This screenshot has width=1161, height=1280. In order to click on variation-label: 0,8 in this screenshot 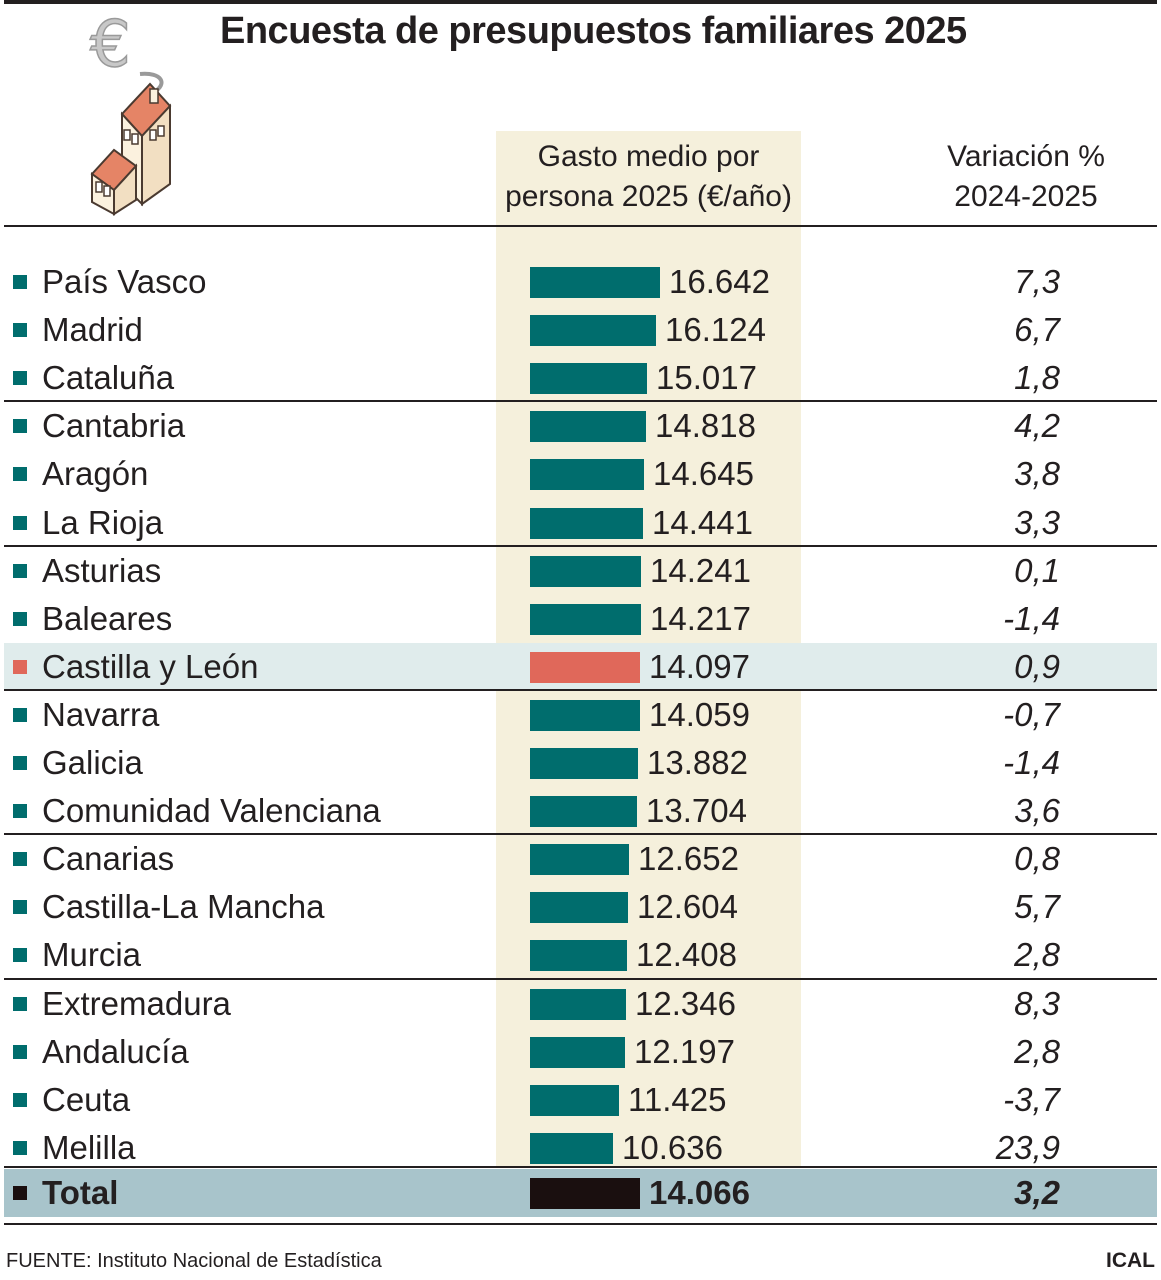, I will do `click(1037, 859)`.